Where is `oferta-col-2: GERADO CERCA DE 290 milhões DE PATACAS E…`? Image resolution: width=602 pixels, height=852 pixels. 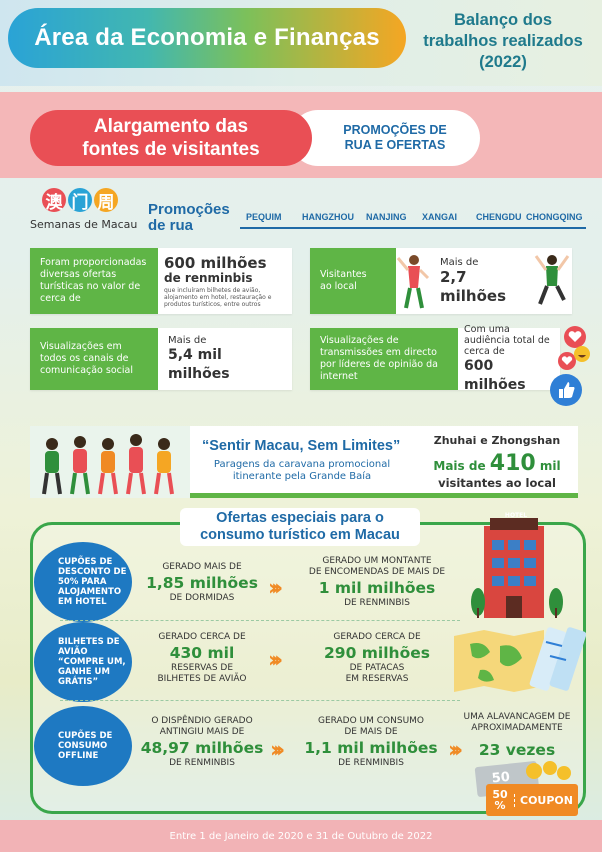 oferta-col-2: GERADO CERCA DE 290 milhões DE PATACAS E… is located at coordinates (377, 658).